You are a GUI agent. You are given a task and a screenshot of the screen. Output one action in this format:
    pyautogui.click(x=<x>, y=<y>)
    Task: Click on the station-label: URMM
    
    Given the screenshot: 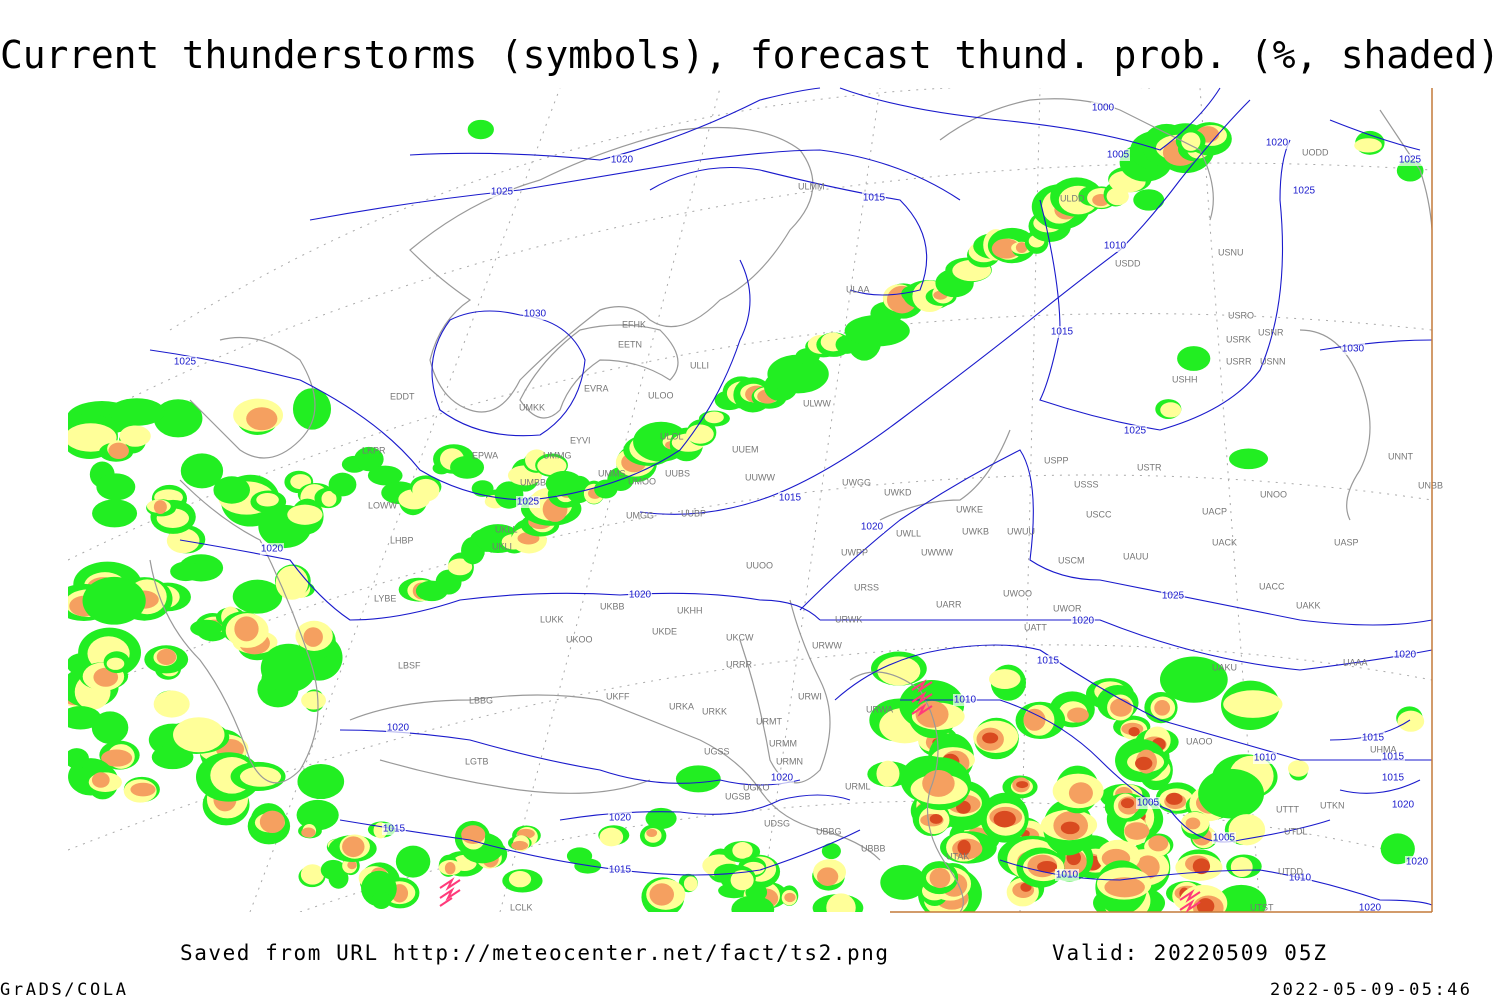 What is the action you would take?
    pyautogui.click(x=783, y=743)
    